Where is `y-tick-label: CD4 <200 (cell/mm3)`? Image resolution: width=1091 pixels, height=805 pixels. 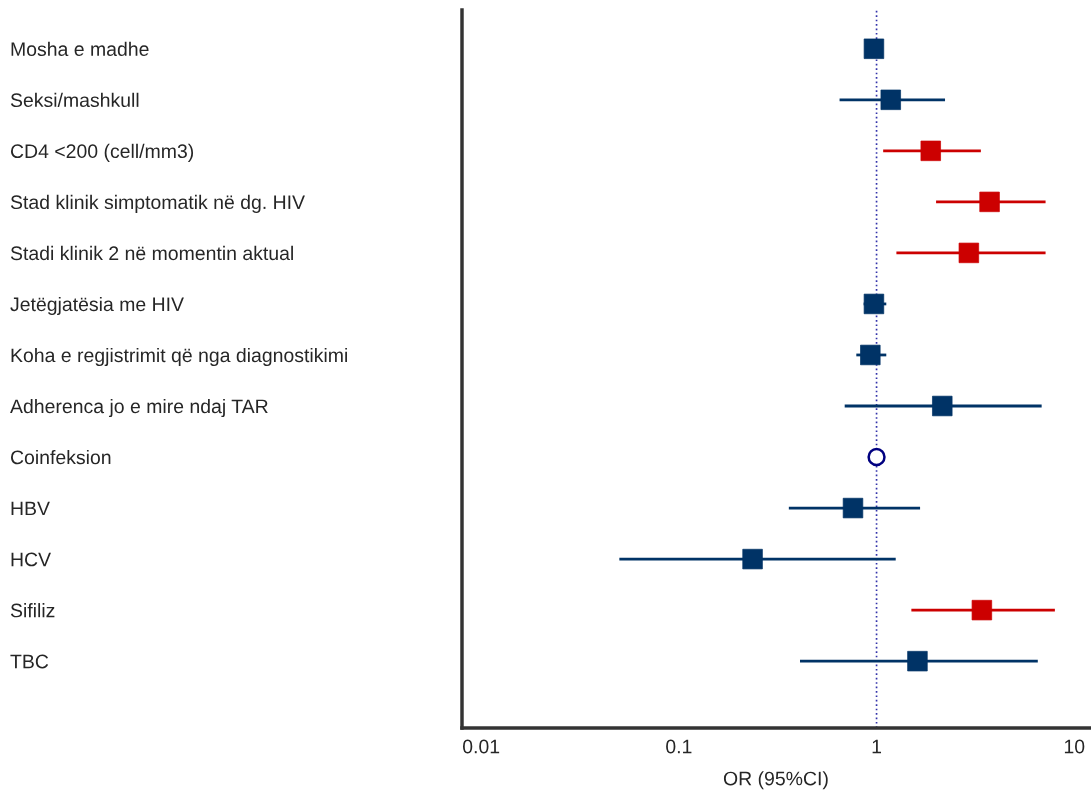
y-tick-label: CD4 <200 (cell/mm3) is located at coordinates (102, 152).